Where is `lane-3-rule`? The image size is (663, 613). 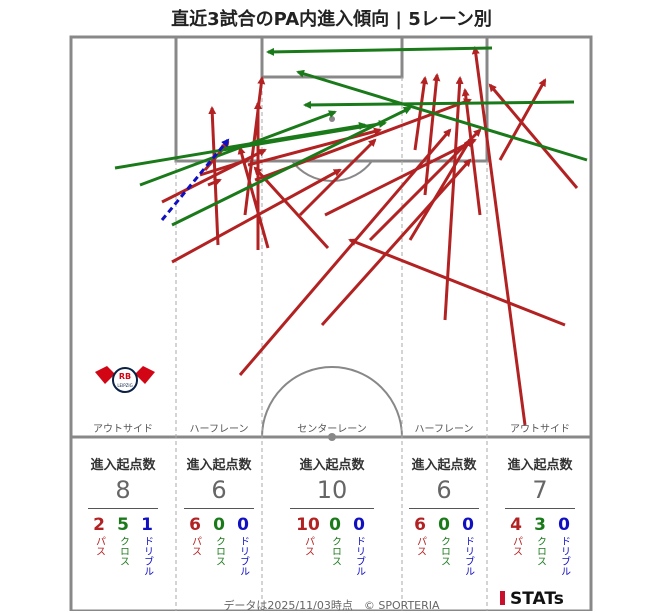
lane-3-rule is located at coordinates (332, 508).